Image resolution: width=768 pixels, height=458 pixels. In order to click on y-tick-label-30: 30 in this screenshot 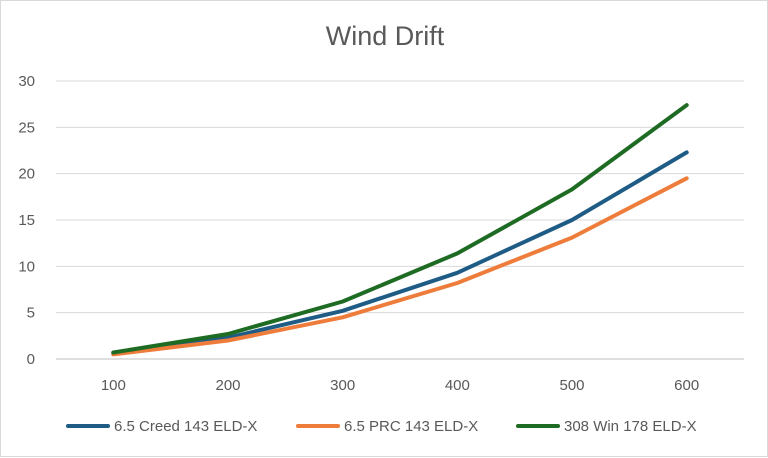, I will do `click(26, 81)`.